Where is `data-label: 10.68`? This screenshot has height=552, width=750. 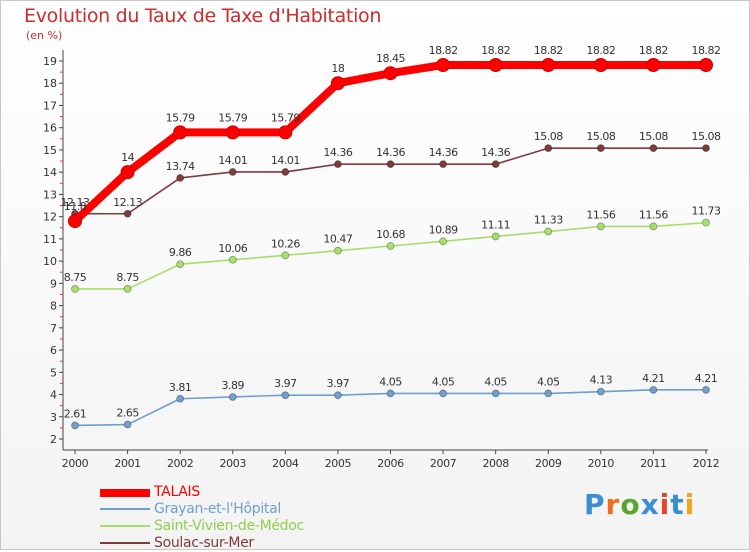 data-label: 10.68 is located at coordinates (390, 234).